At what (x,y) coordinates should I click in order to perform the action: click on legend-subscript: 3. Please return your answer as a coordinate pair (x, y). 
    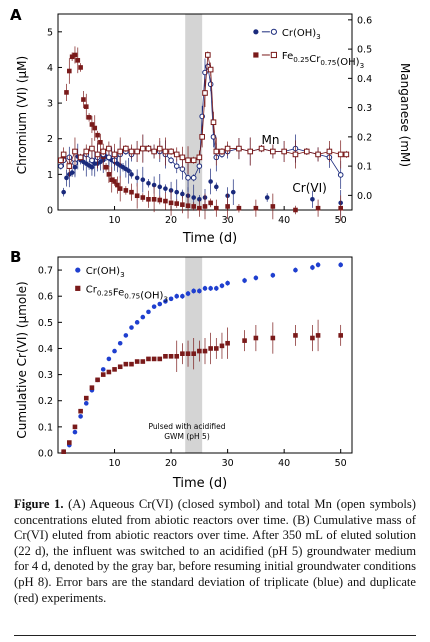
    Looking at the image, I should click on (165, 298).